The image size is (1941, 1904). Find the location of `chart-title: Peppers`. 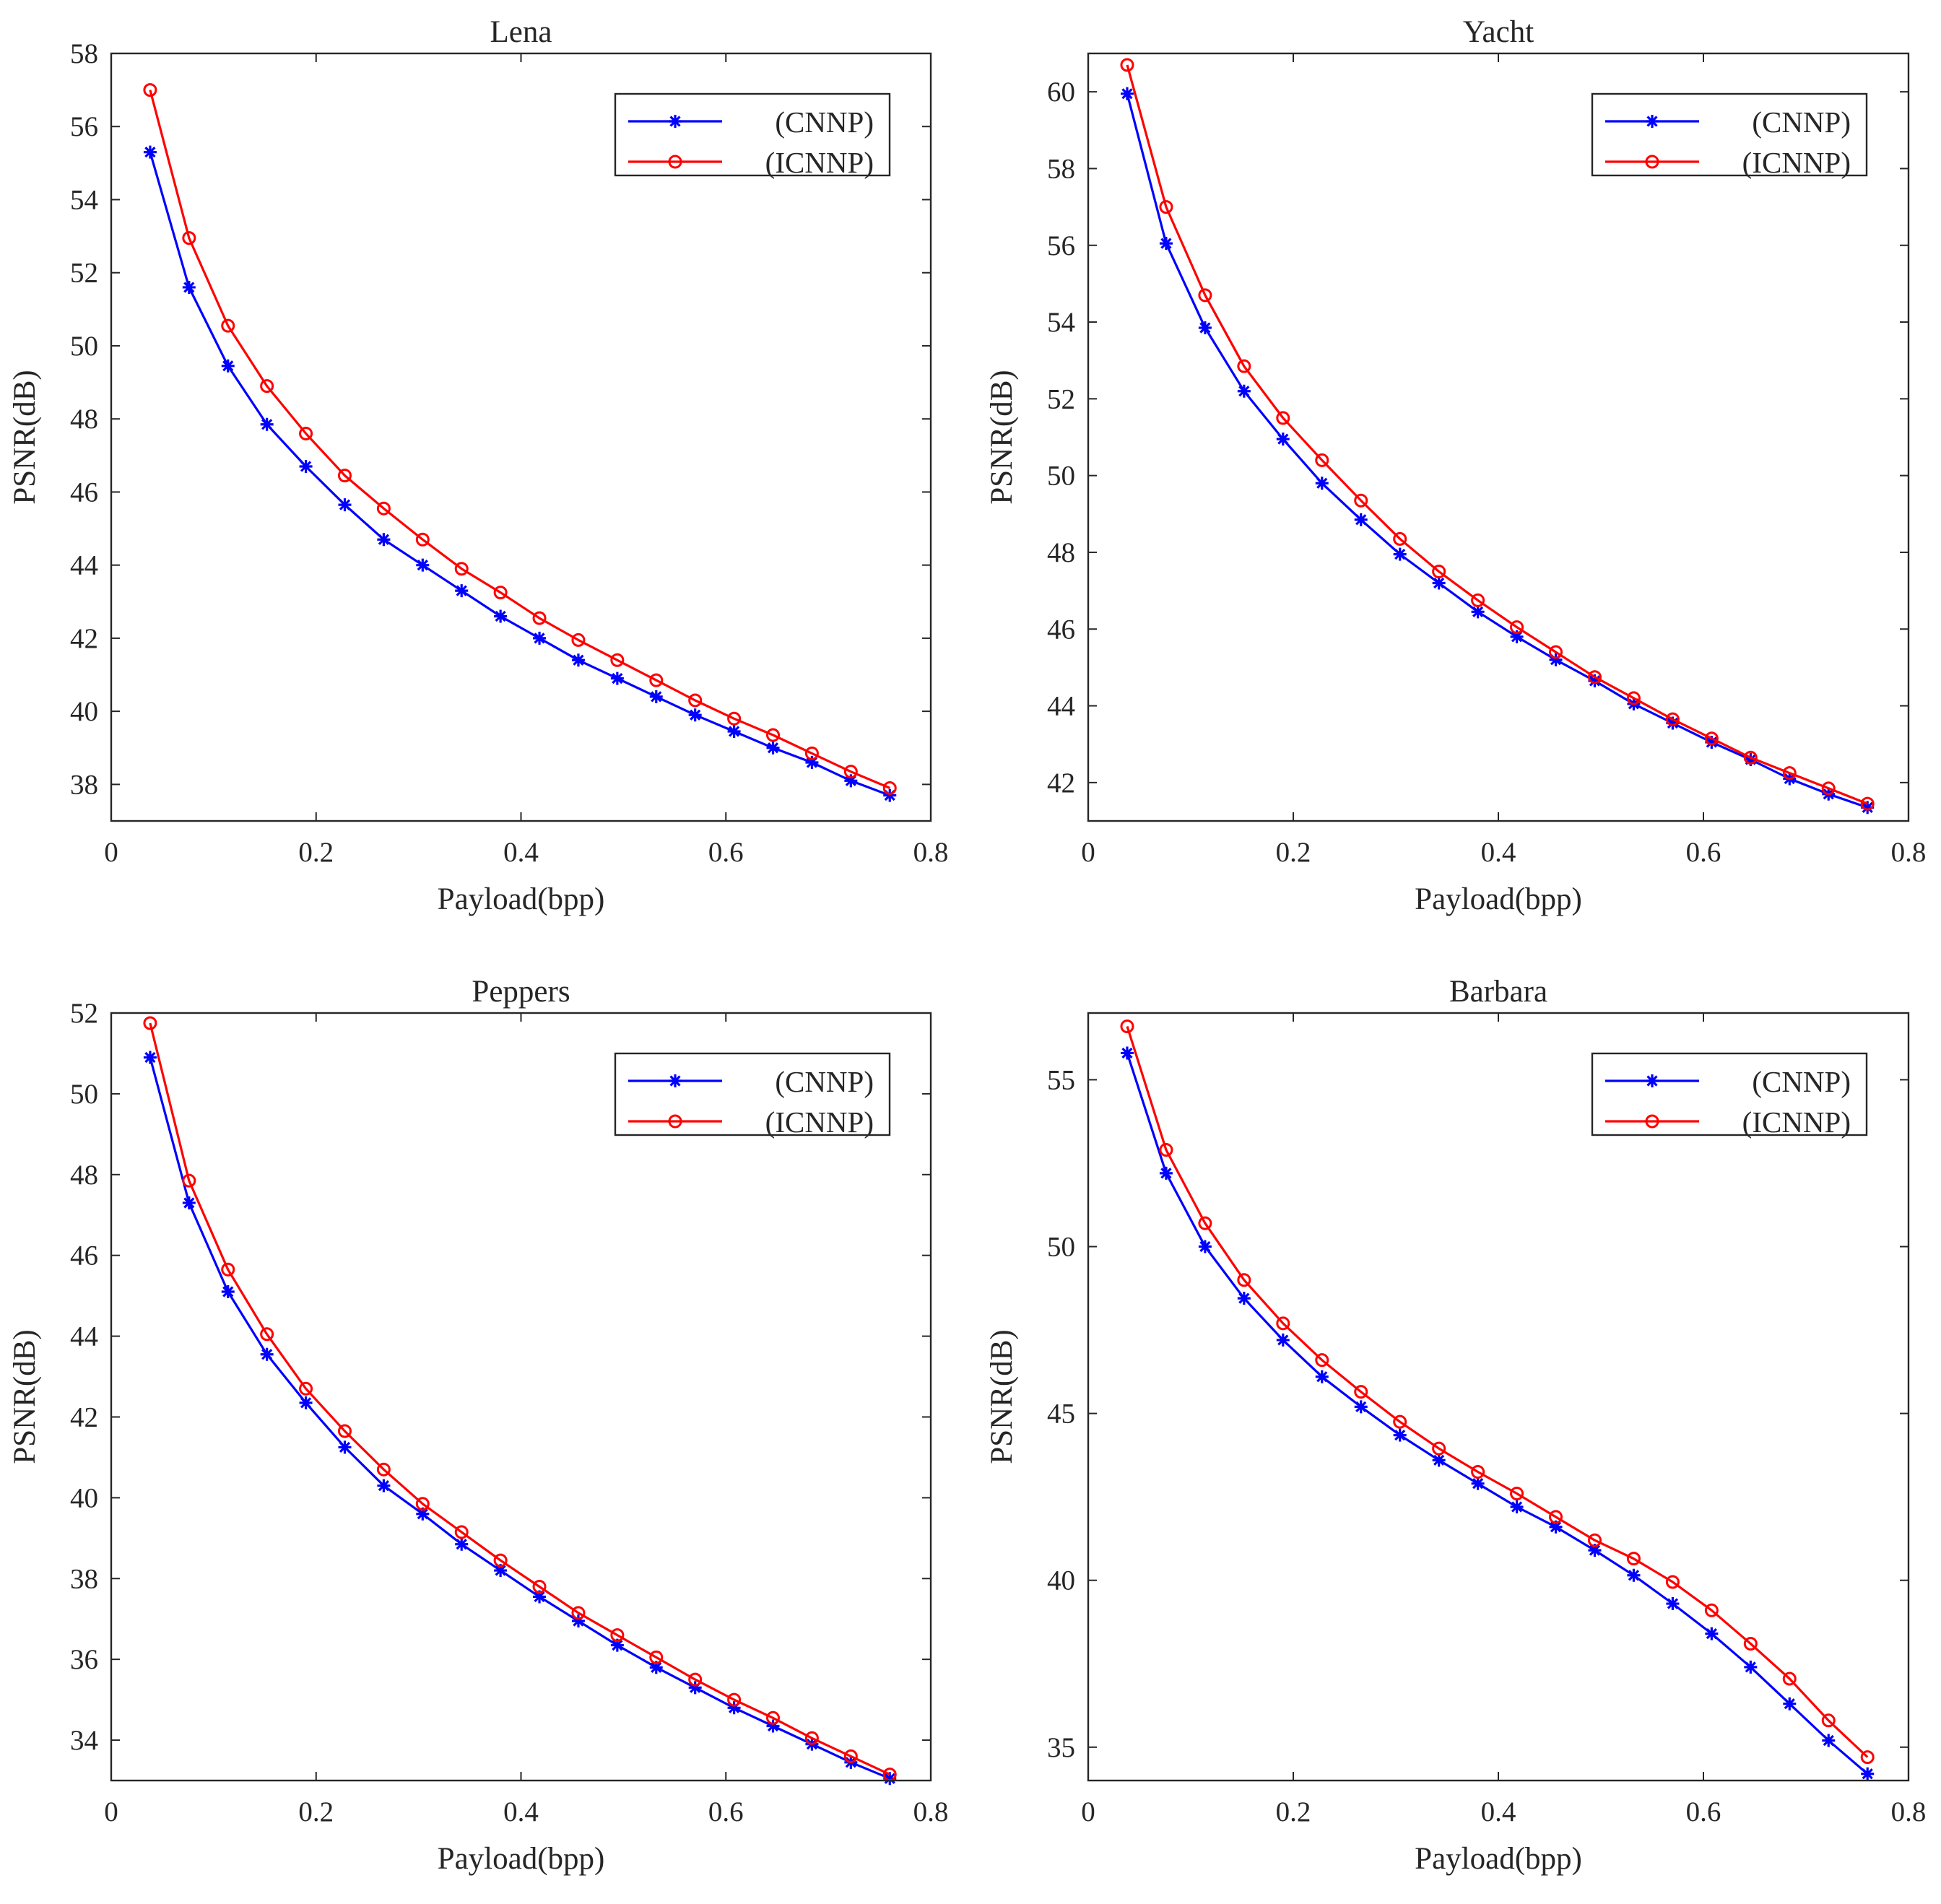

chart-title: Peppers is located at coordinates (521, 992).